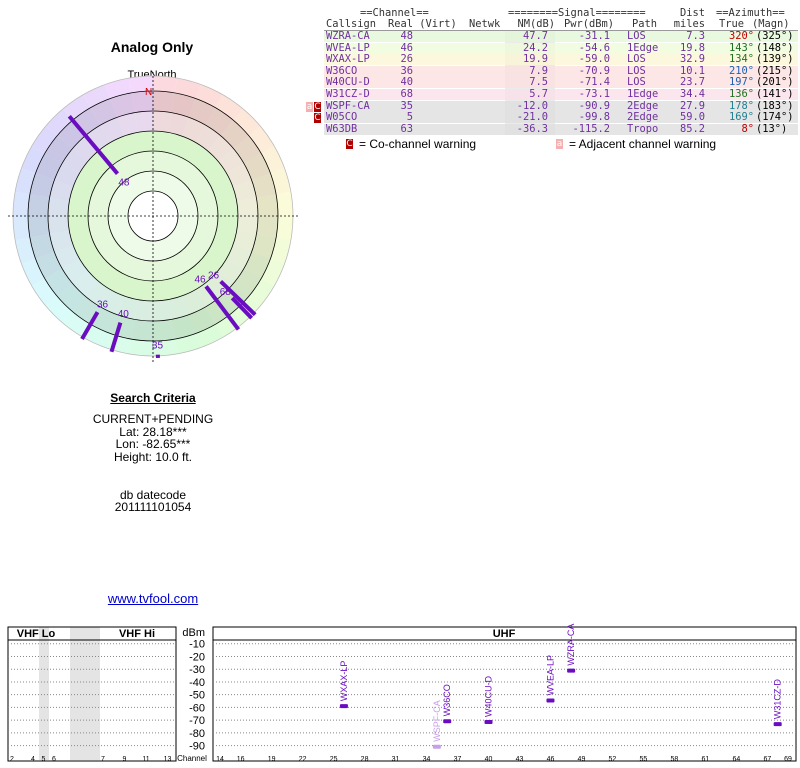  What do you see at coordinates (36, 634) in the screenshot?
I see `band-label: VHF Lo` at bounding box center [36, 634].